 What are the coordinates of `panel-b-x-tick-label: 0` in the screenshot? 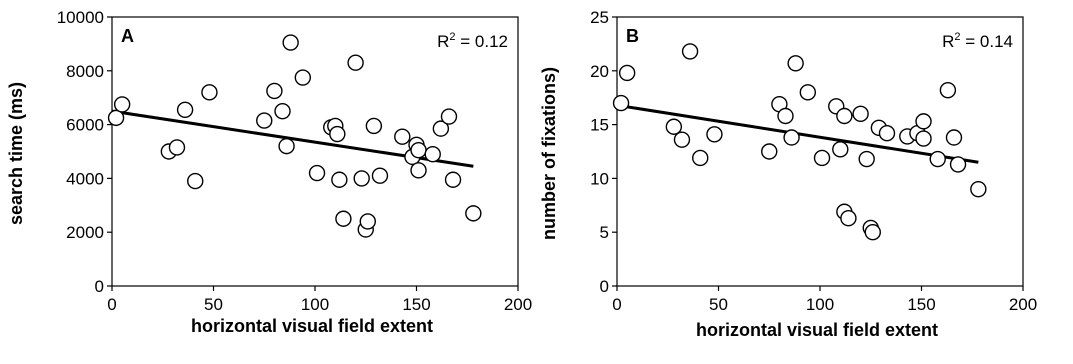 It's located at (616, 304).